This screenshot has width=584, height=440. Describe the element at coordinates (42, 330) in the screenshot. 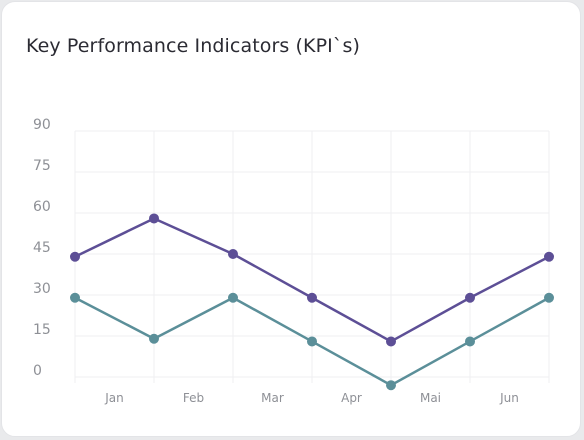

I see `y-tick-label: 15` at that location.